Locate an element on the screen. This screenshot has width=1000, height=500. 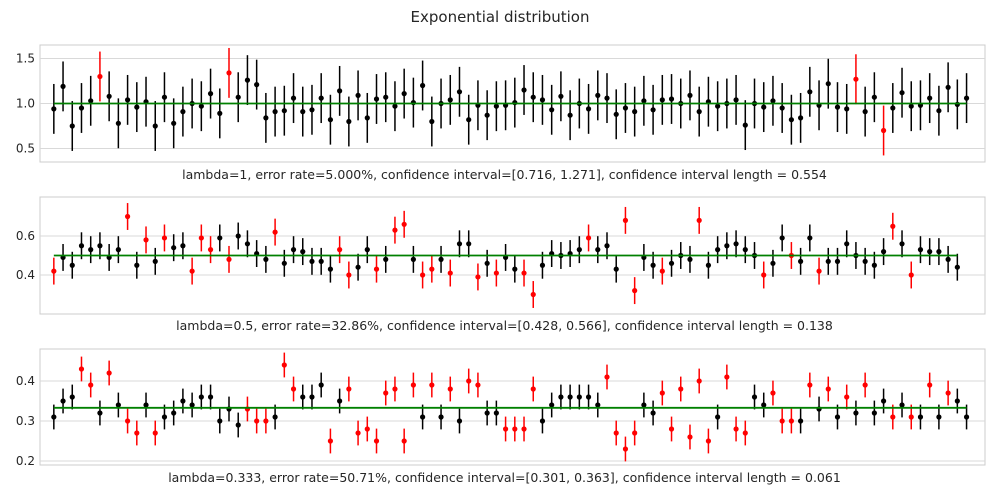
y-tick-label: 0.6 is located at coordinates (25, 236).